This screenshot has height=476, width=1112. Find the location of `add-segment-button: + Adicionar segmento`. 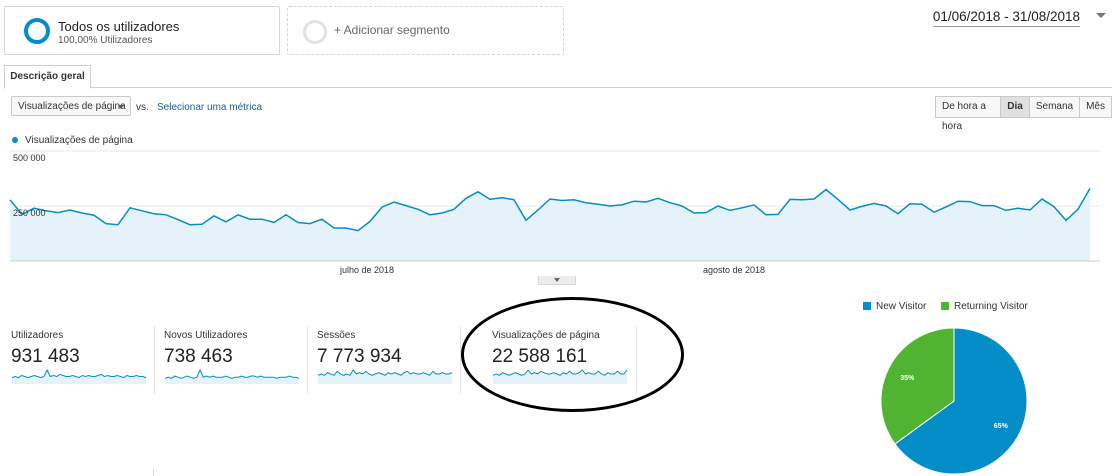

add-segment-button: + Adicionar segmento is located at coordinates (425, 30).